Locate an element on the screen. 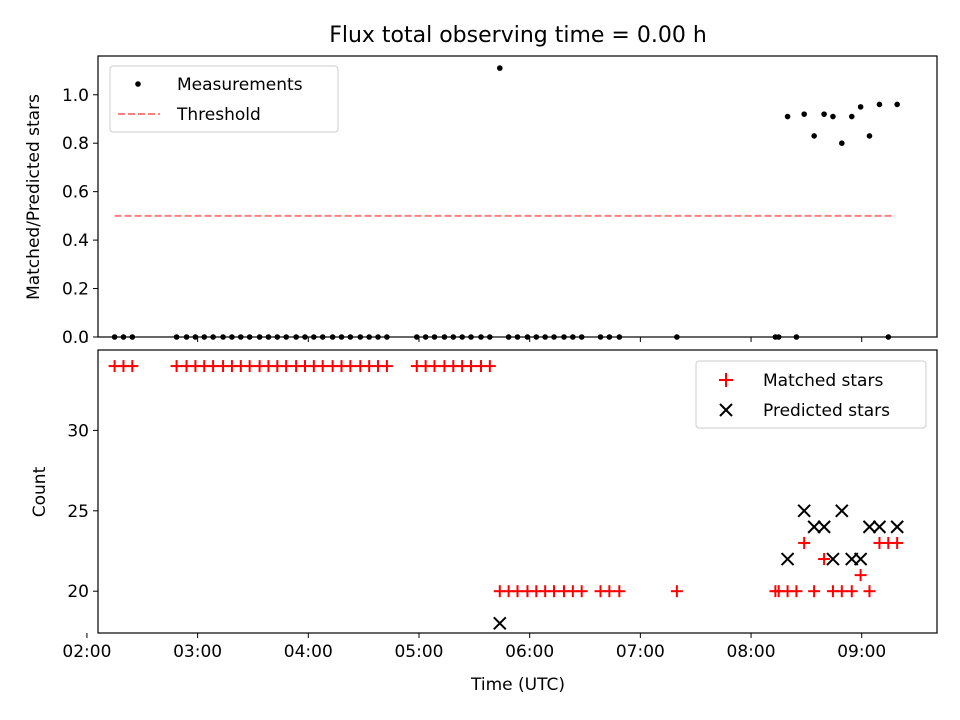 Image resolution: width=960 pixels, height=720 pixels. y-tick-label: 0.4 is located at coordinates (75, 241).